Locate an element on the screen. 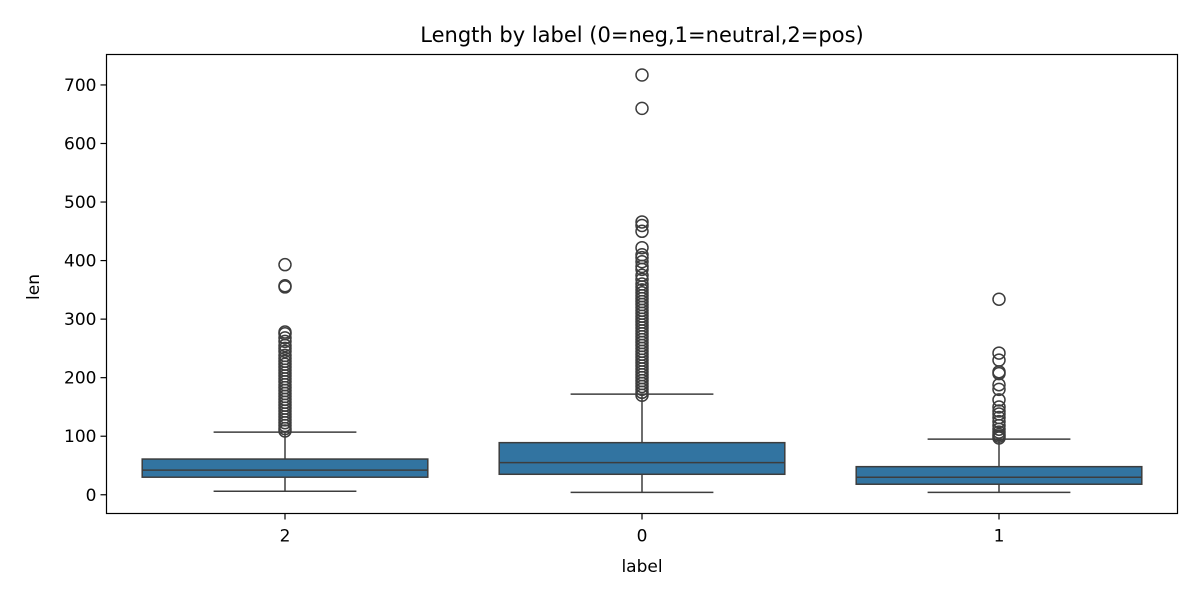 The image size is (1200, 600). y-tick-label: 100 is located at coordinates (80, 437).